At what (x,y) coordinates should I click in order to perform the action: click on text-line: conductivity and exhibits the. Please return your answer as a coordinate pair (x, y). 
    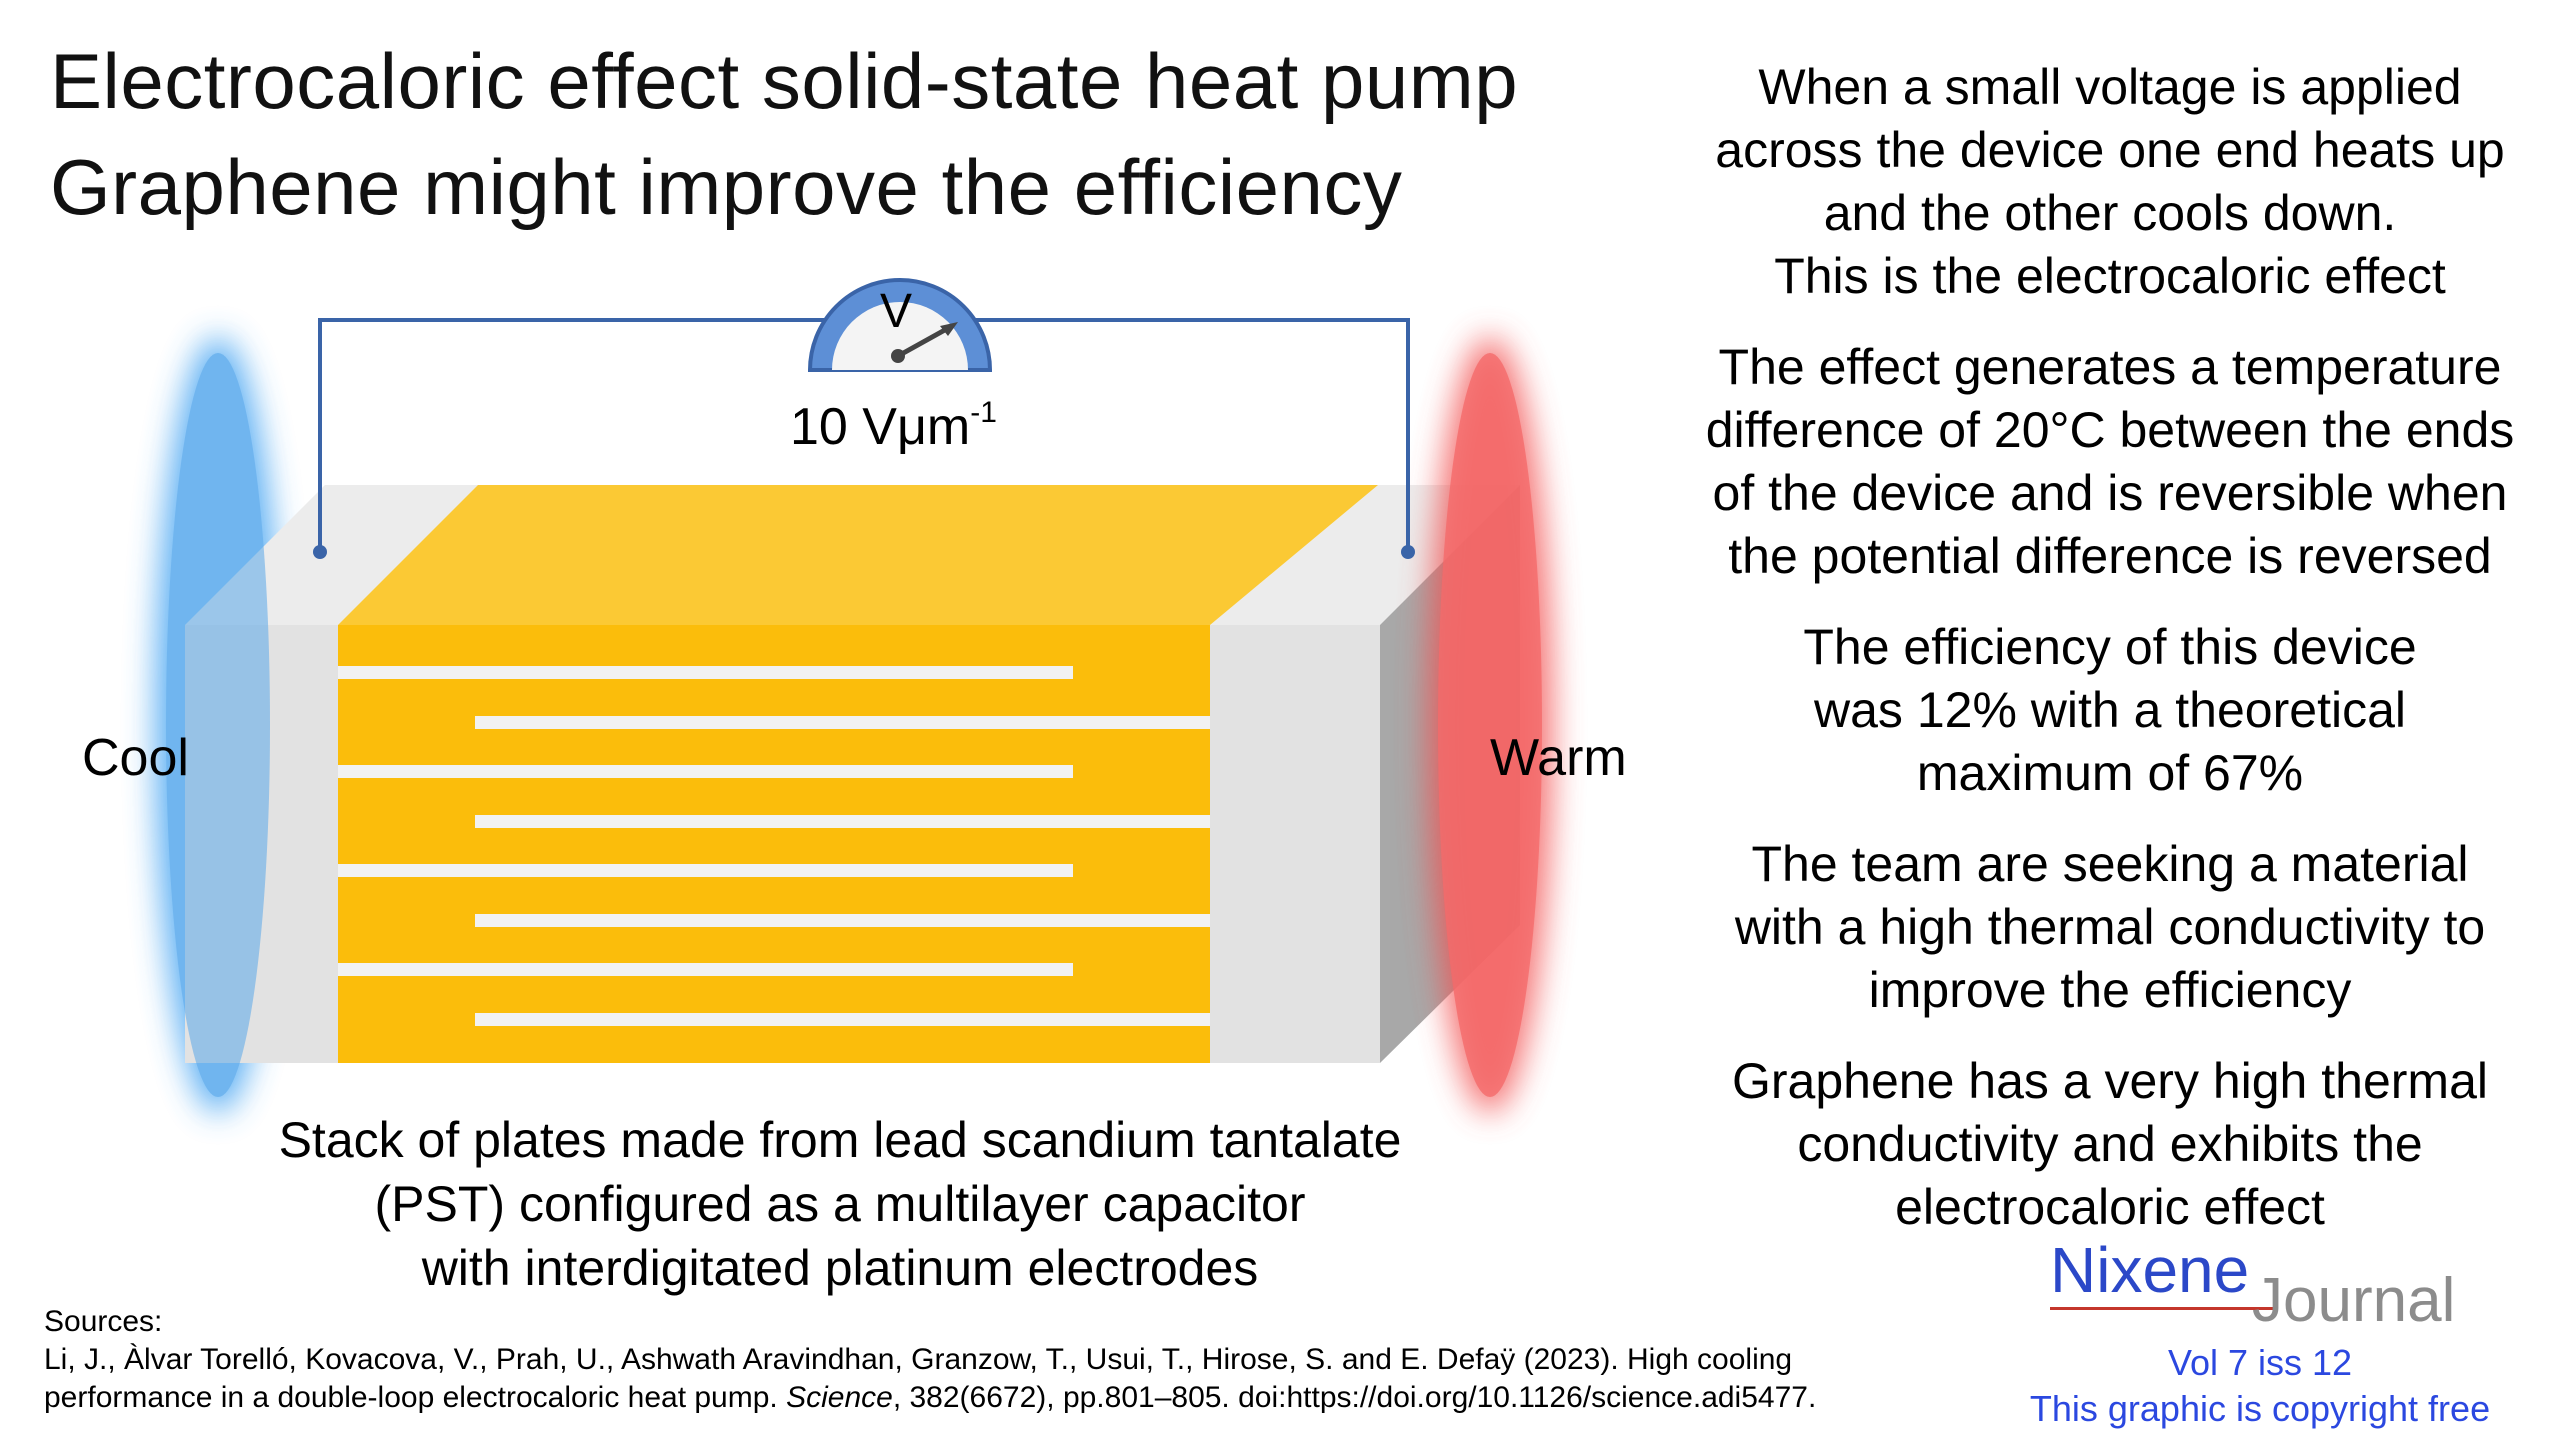
    Looking at the image, I should click on (2110, 1144).